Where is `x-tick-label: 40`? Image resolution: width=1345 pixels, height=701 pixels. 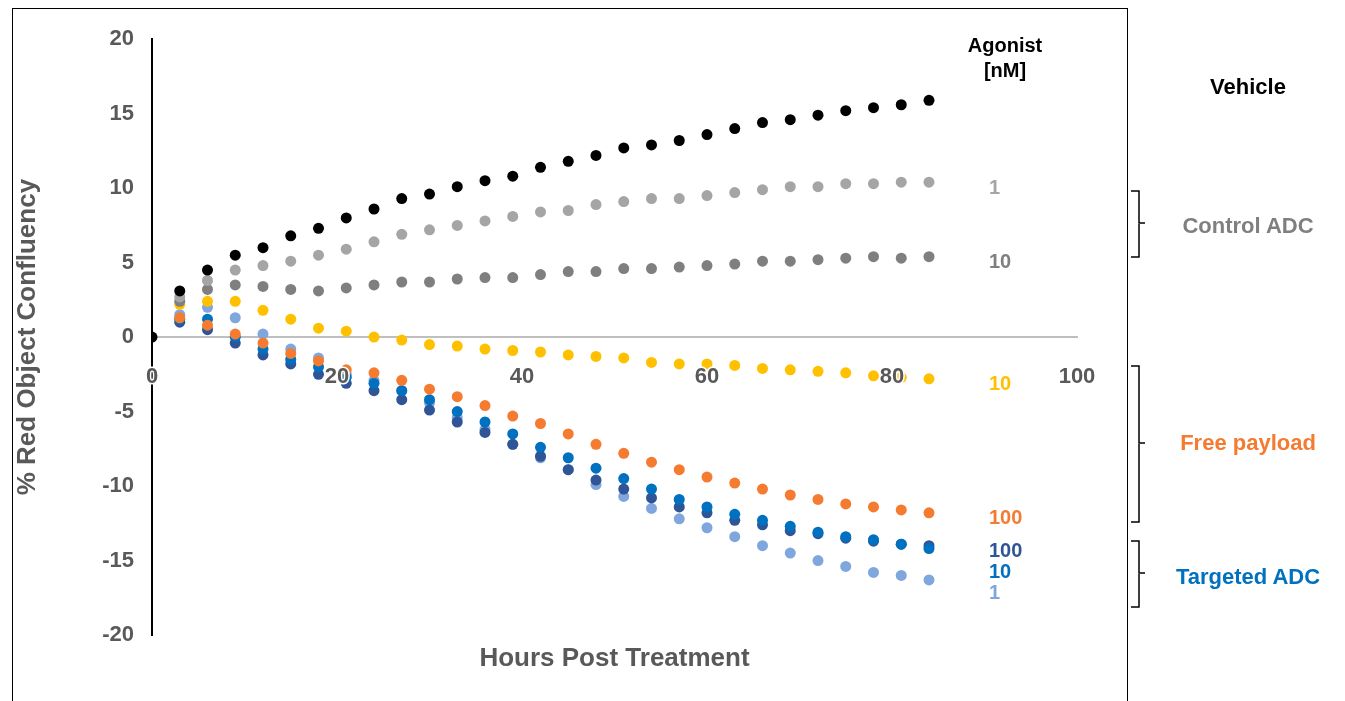 x-tick-label: 40 is located at coordinates (522, 376).